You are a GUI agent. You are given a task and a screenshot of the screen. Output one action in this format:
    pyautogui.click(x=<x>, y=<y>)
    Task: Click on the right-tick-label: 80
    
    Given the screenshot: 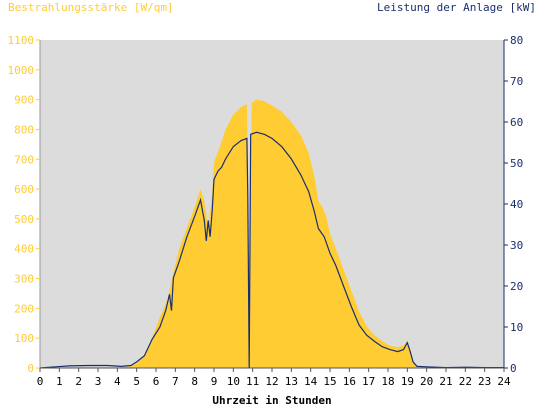 What is the action you would take?
    pyautogui.click(x=516, y=40)
    